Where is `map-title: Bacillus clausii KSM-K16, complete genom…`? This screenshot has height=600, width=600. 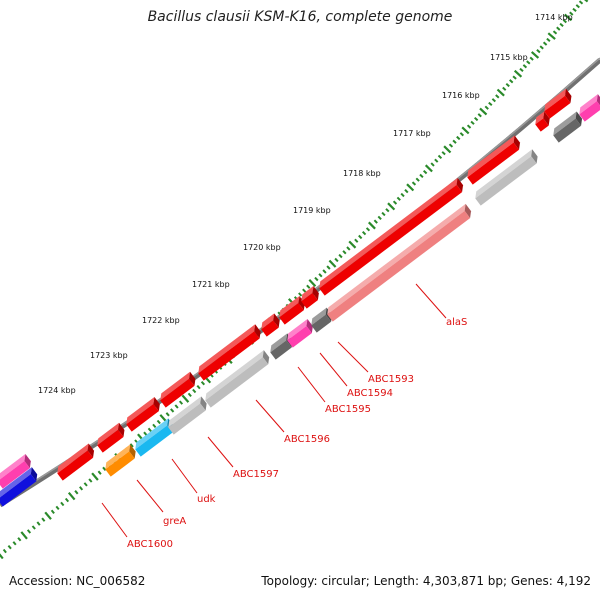 map-title: Bacillus clausii KSM-K16, complete genom… is located at coordinates (300, 17).